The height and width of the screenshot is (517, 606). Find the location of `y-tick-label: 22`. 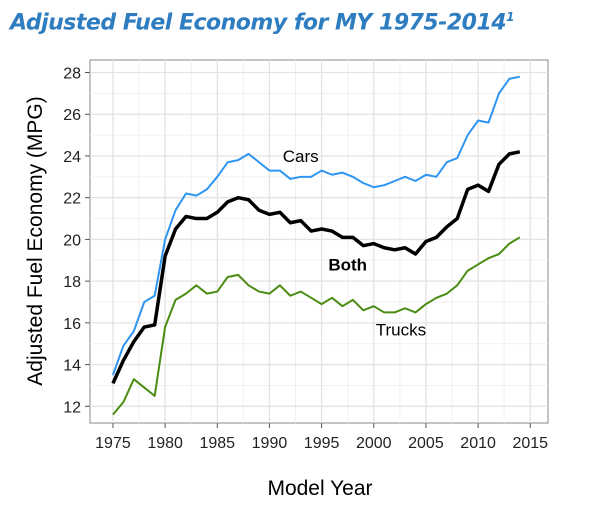

y-tick-label: 22 is located at coordinates (72, 199).